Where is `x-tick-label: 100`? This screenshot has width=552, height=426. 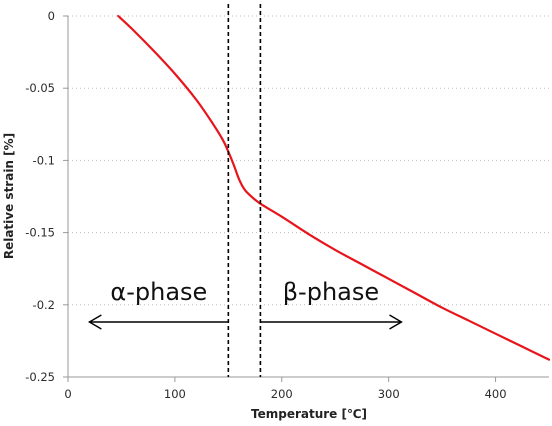 x-tick-label: 100 is located at coordinates (175, 394).